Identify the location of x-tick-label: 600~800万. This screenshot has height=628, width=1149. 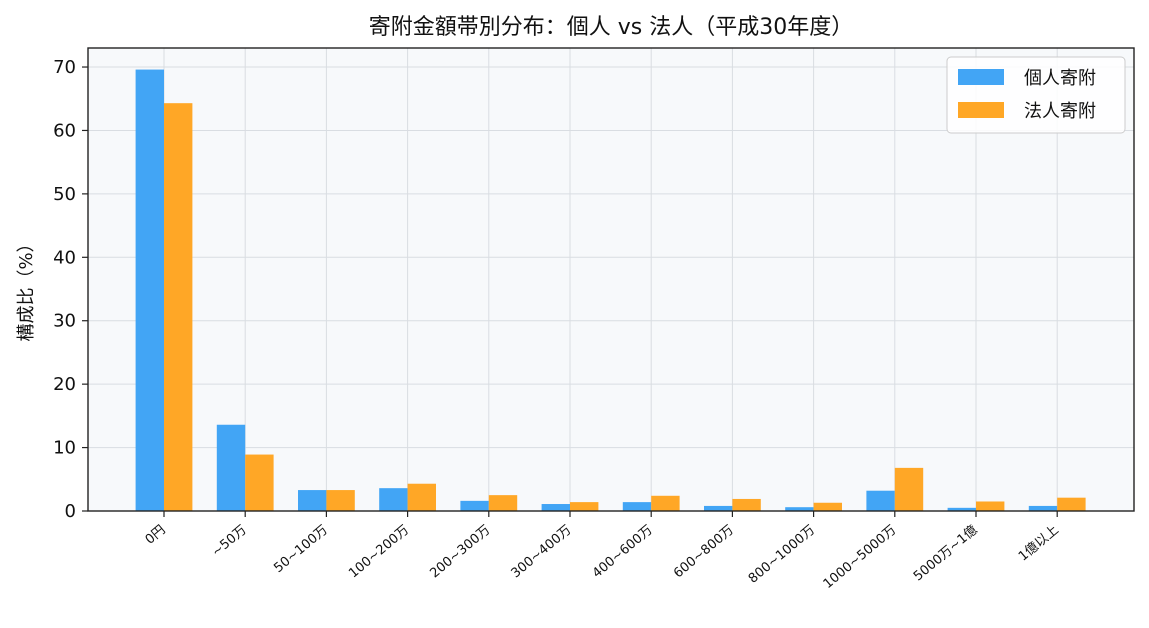
(704, 552).